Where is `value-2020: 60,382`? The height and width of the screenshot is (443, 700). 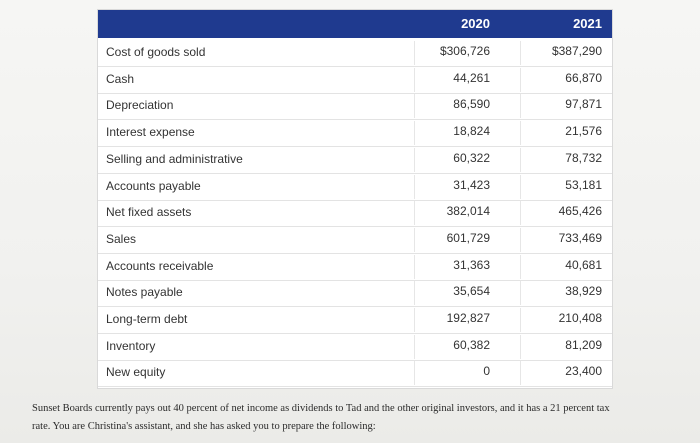
value-2020: 60,382 is located at coordinates (471, 344).